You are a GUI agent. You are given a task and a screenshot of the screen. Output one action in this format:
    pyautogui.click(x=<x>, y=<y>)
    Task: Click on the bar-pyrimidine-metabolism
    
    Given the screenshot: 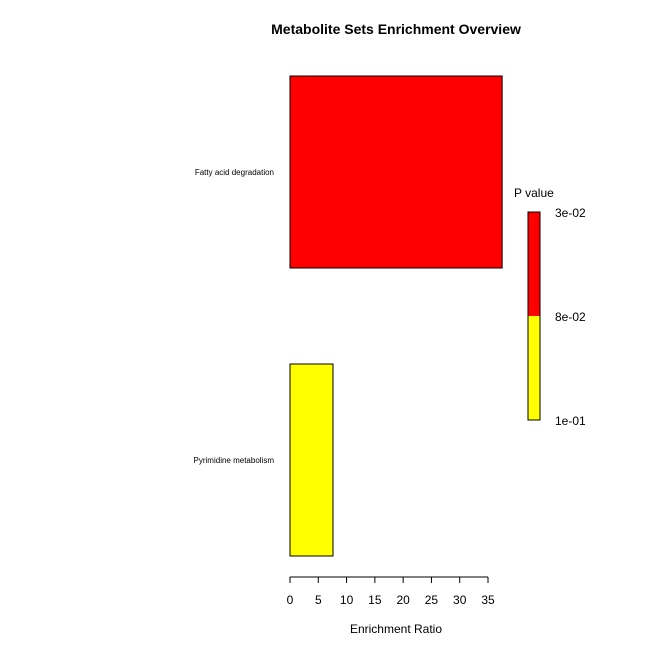 What is the action you would take?
    pyautogui.click(x=311, y=460)
    